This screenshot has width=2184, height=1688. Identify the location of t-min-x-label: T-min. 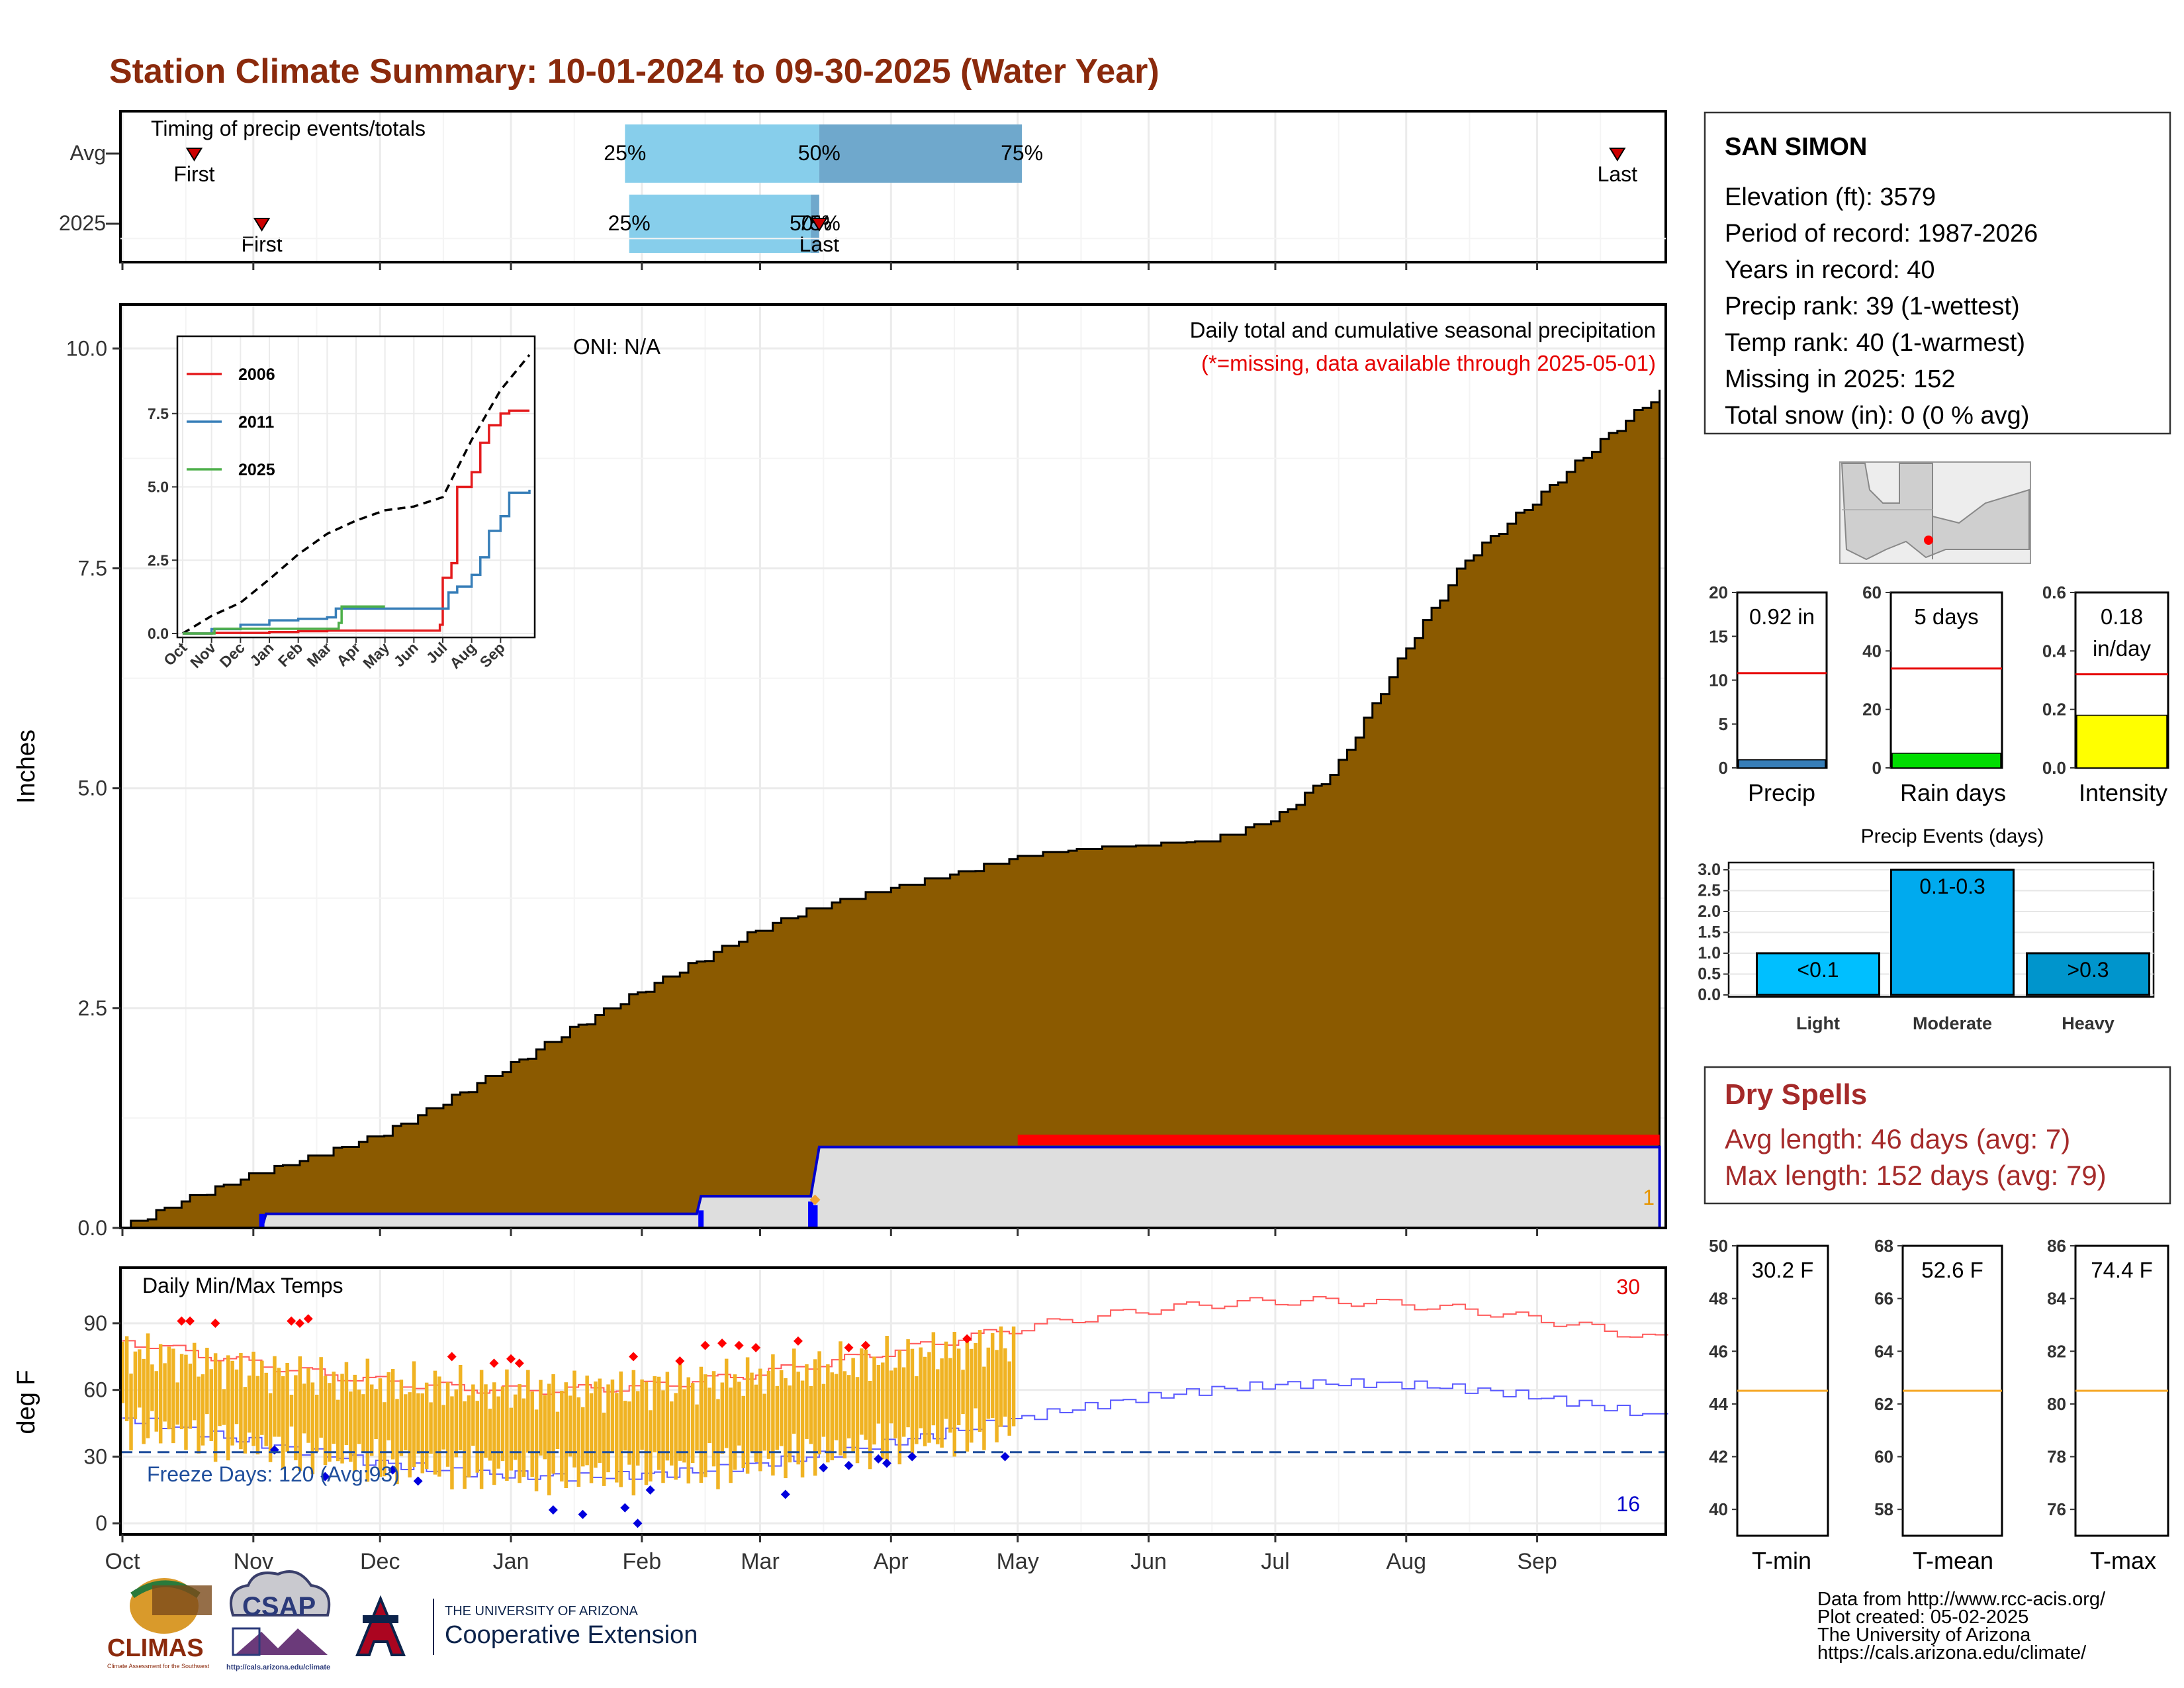
(1781, 1560).